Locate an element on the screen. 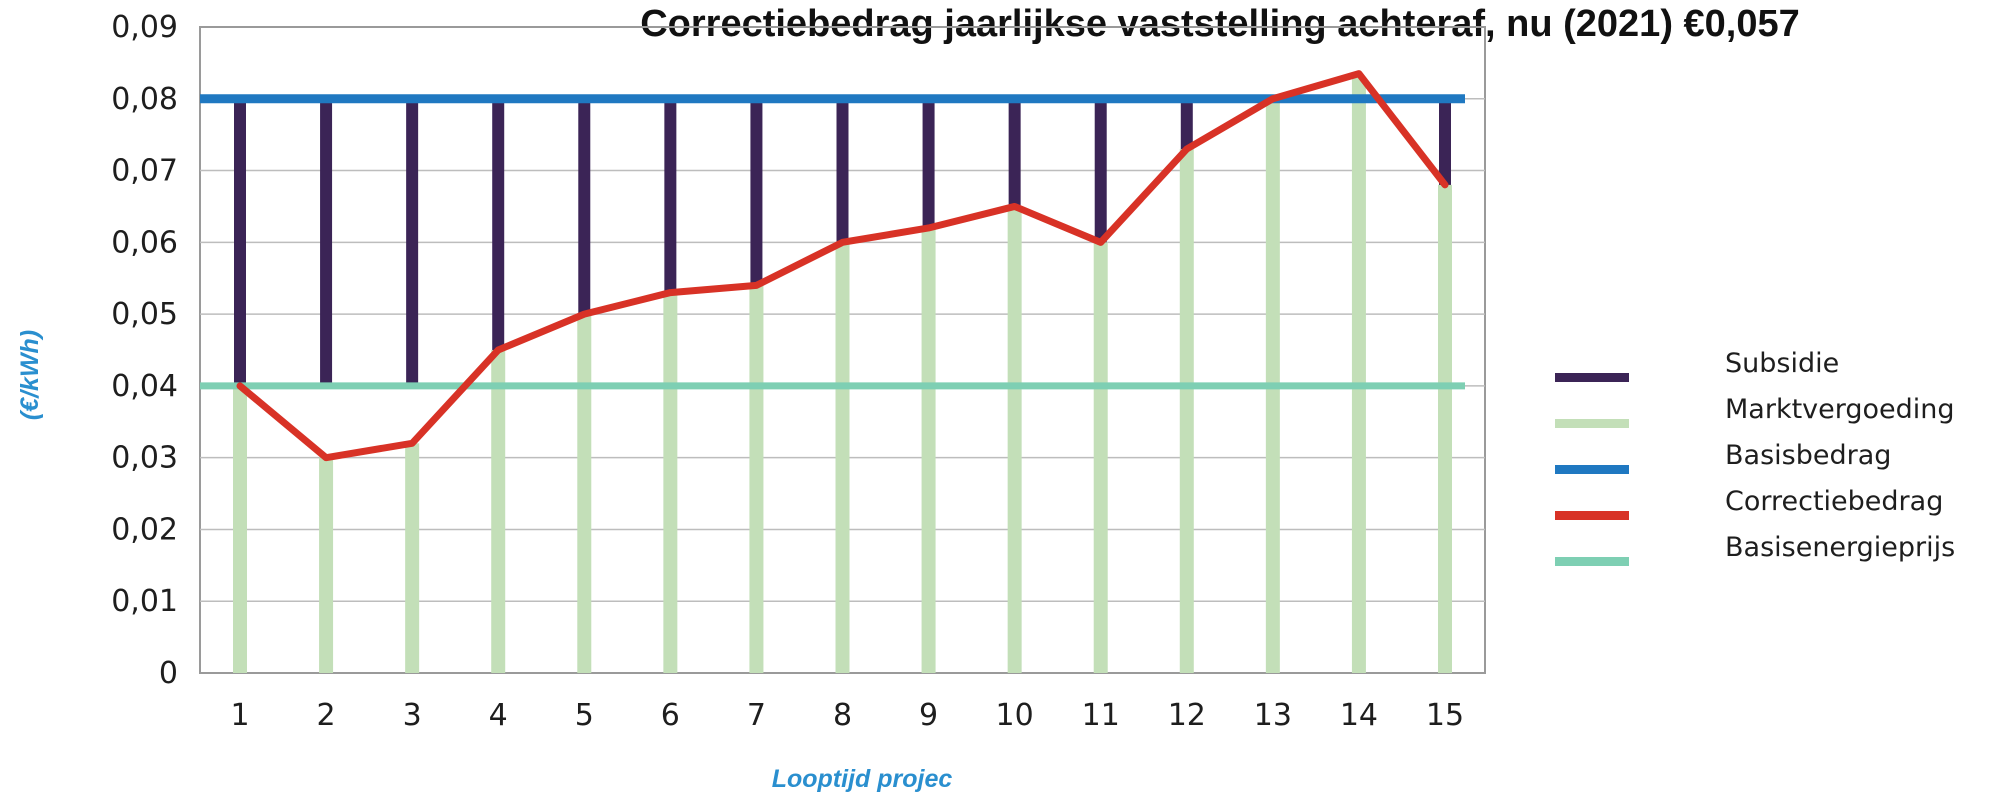 The height and width of the screenshot is (802, 2005). x-tick-label: 12 is located at coordinates (1187, 715).